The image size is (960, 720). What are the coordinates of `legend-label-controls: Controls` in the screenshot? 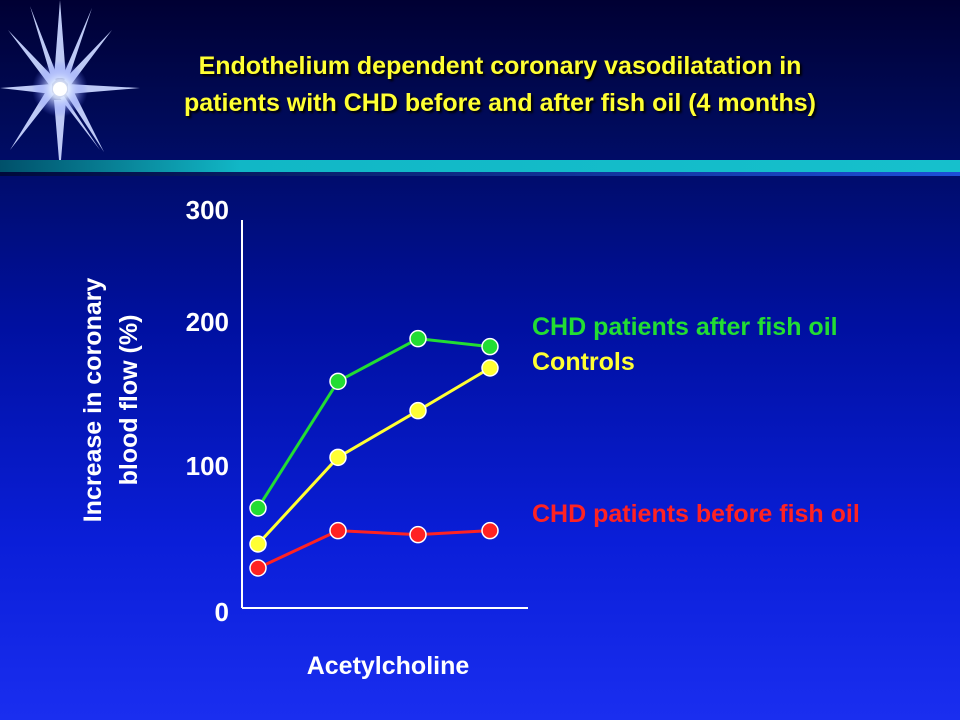 It's located at (583, 362).